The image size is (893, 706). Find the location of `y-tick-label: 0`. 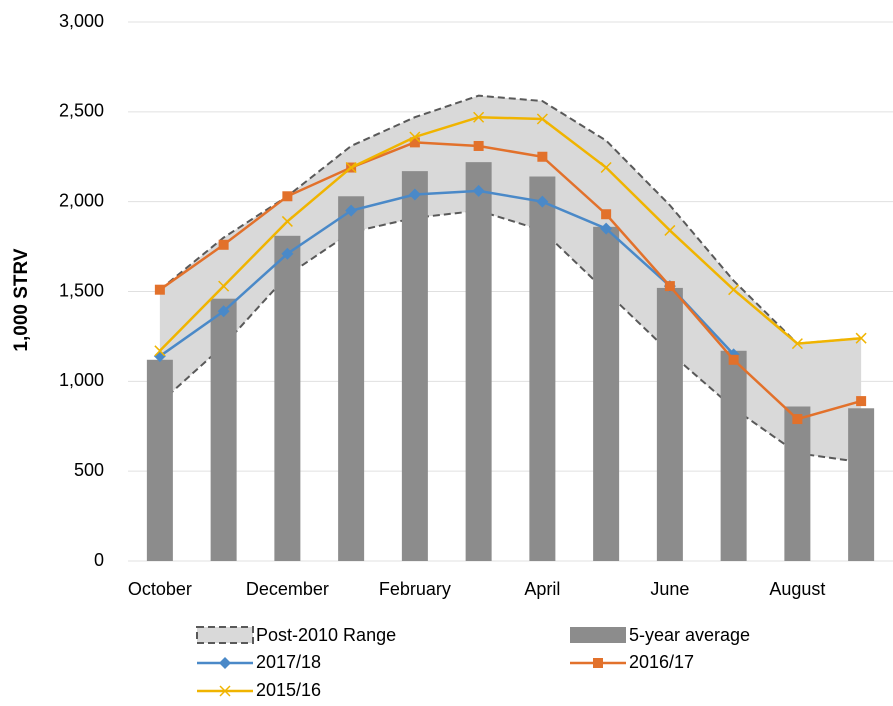

y-tick-label: 0 is located at coordinates (99, 560).